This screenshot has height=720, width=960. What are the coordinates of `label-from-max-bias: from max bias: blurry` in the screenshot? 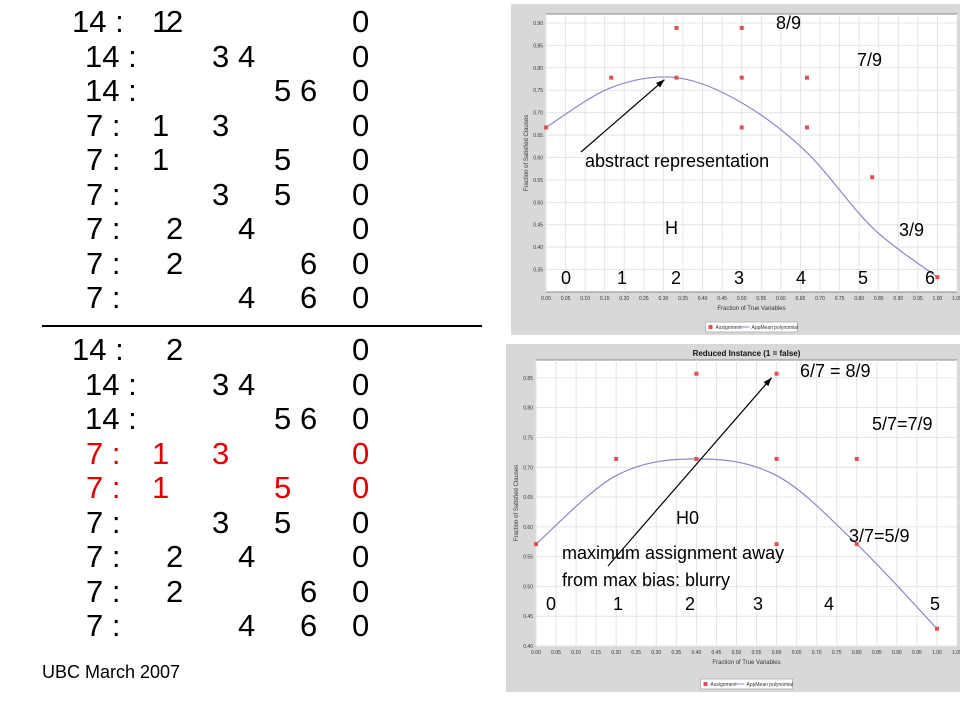 It's located at (646, 580).